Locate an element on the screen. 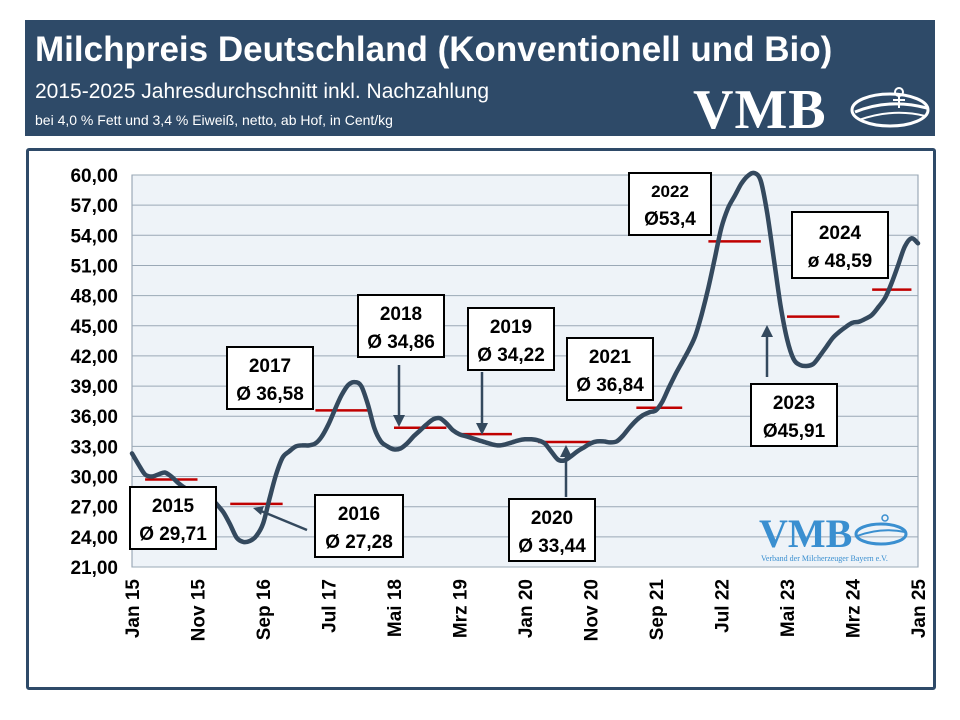 Image resolution: width=960 pixels, height=720 pixels. header-logo-text: VMB is located at coordinates (760, 110).